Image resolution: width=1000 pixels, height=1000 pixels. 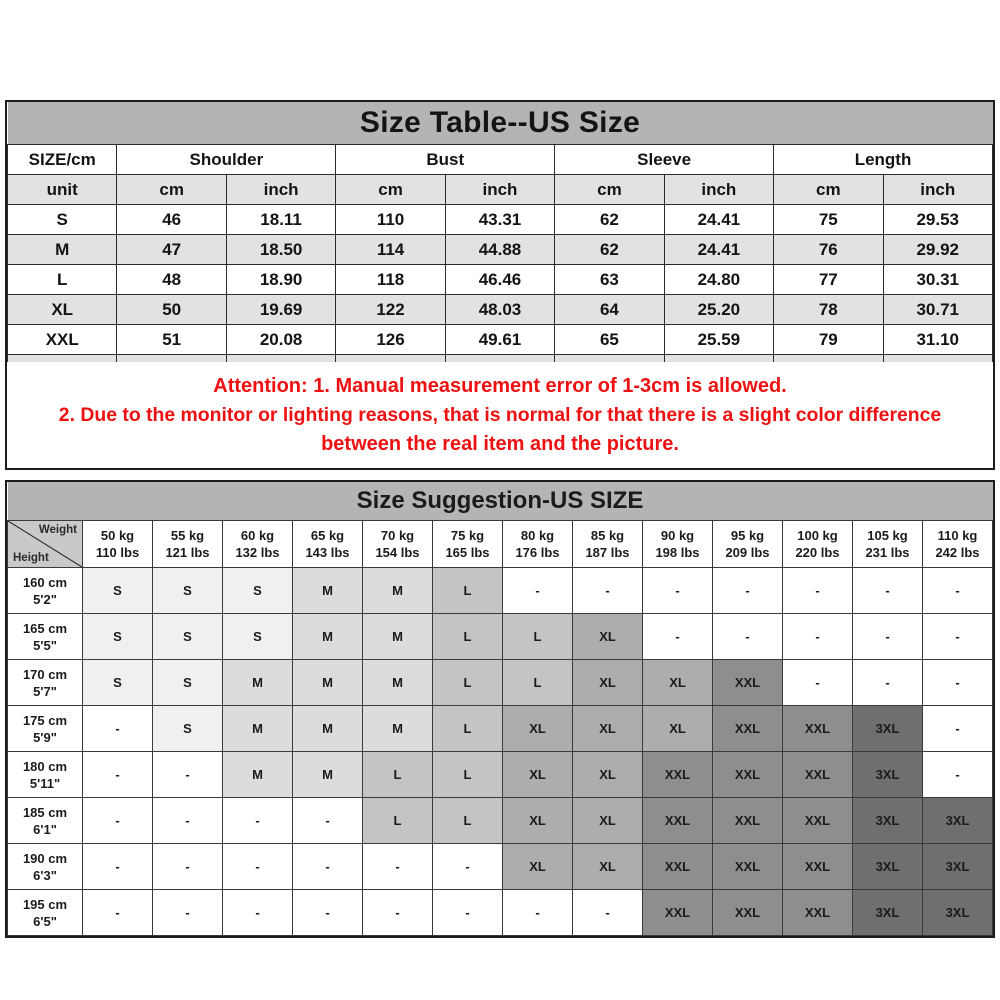 What do you see at coordinates (62, 219) in the screenshot?
I see `cell-size: S` at bounding box center [62, 219].